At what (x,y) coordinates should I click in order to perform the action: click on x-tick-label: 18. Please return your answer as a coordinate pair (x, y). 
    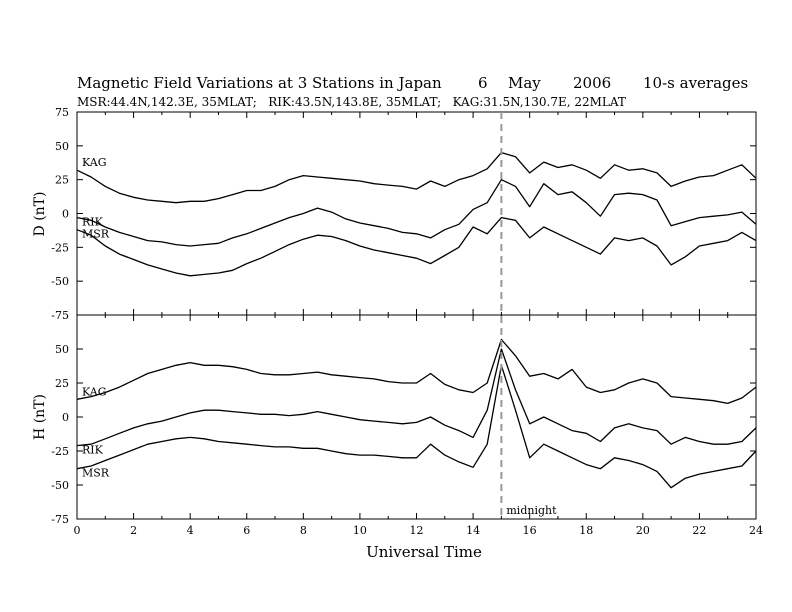
    Looking at the image, I should click on (586, 530).